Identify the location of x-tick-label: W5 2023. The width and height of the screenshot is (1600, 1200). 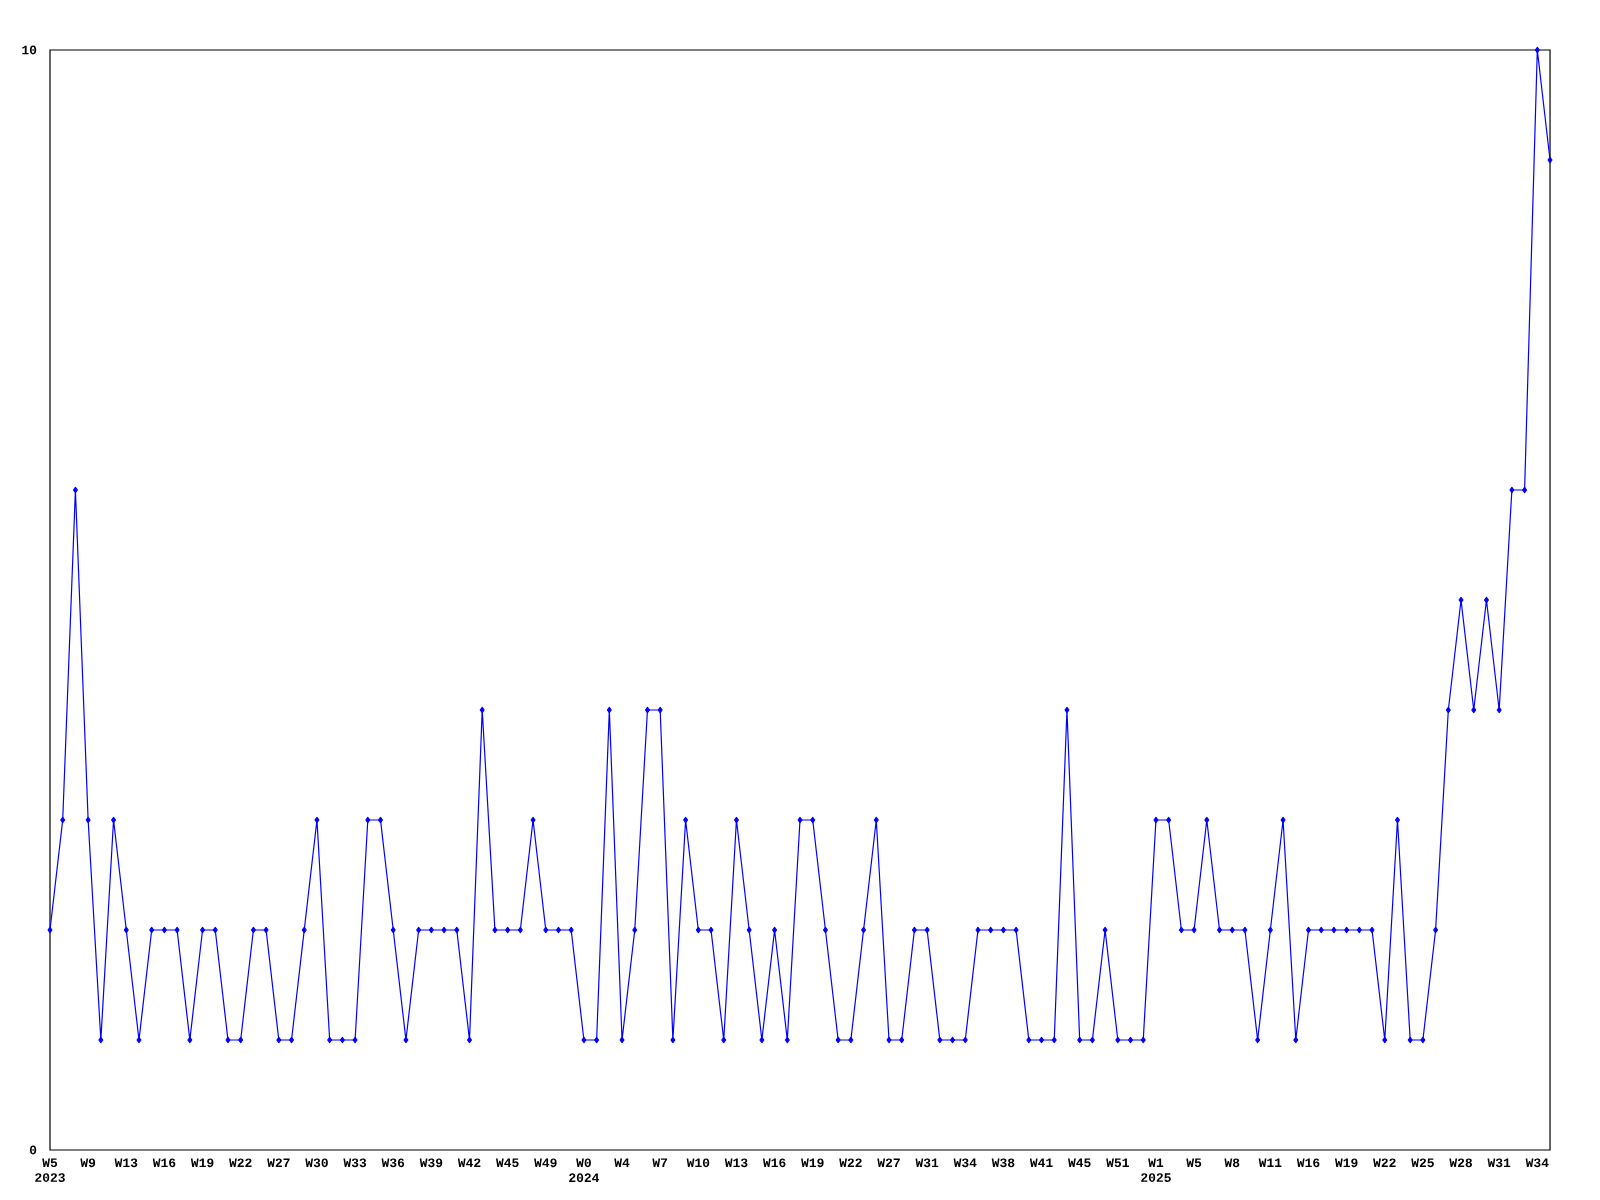
(50, 1170).